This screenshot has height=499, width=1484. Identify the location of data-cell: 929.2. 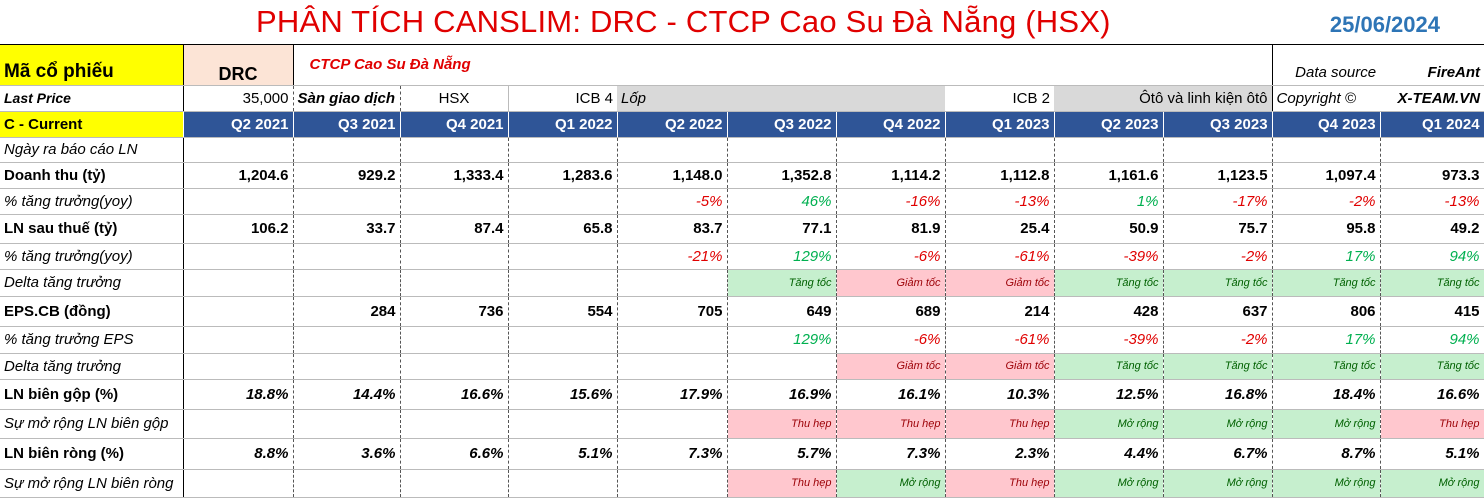
(347, 175).